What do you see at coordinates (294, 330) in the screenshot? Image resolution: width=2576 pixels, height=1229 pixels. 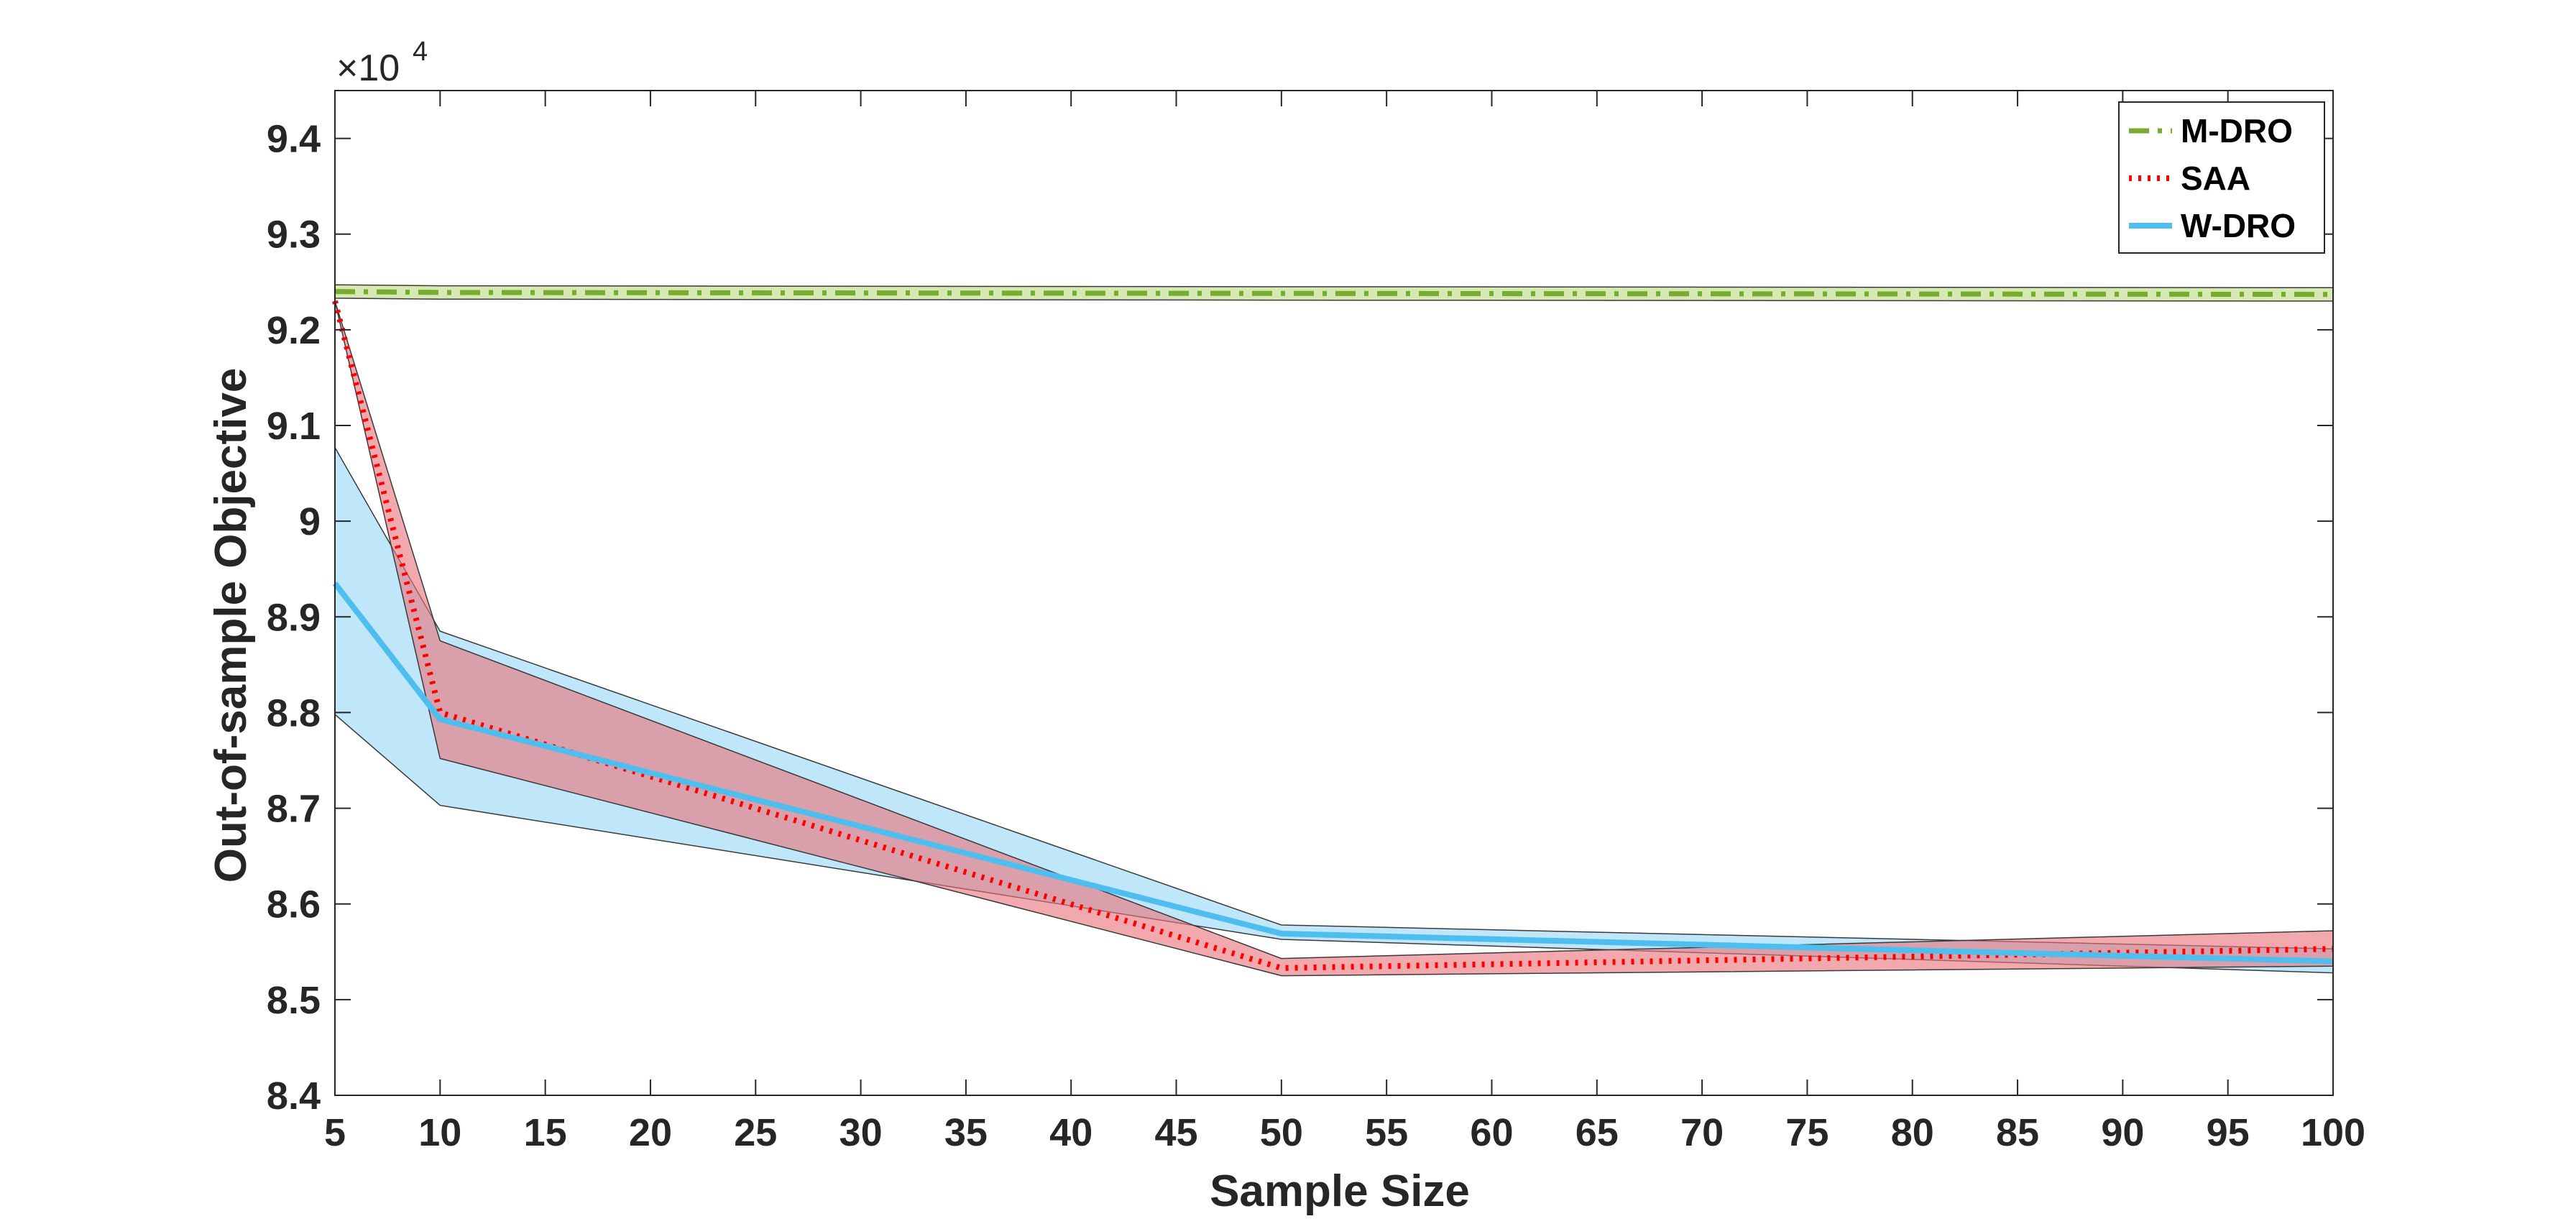 I see `y-tick-label: 9.2` at bounding box center [294, 330].